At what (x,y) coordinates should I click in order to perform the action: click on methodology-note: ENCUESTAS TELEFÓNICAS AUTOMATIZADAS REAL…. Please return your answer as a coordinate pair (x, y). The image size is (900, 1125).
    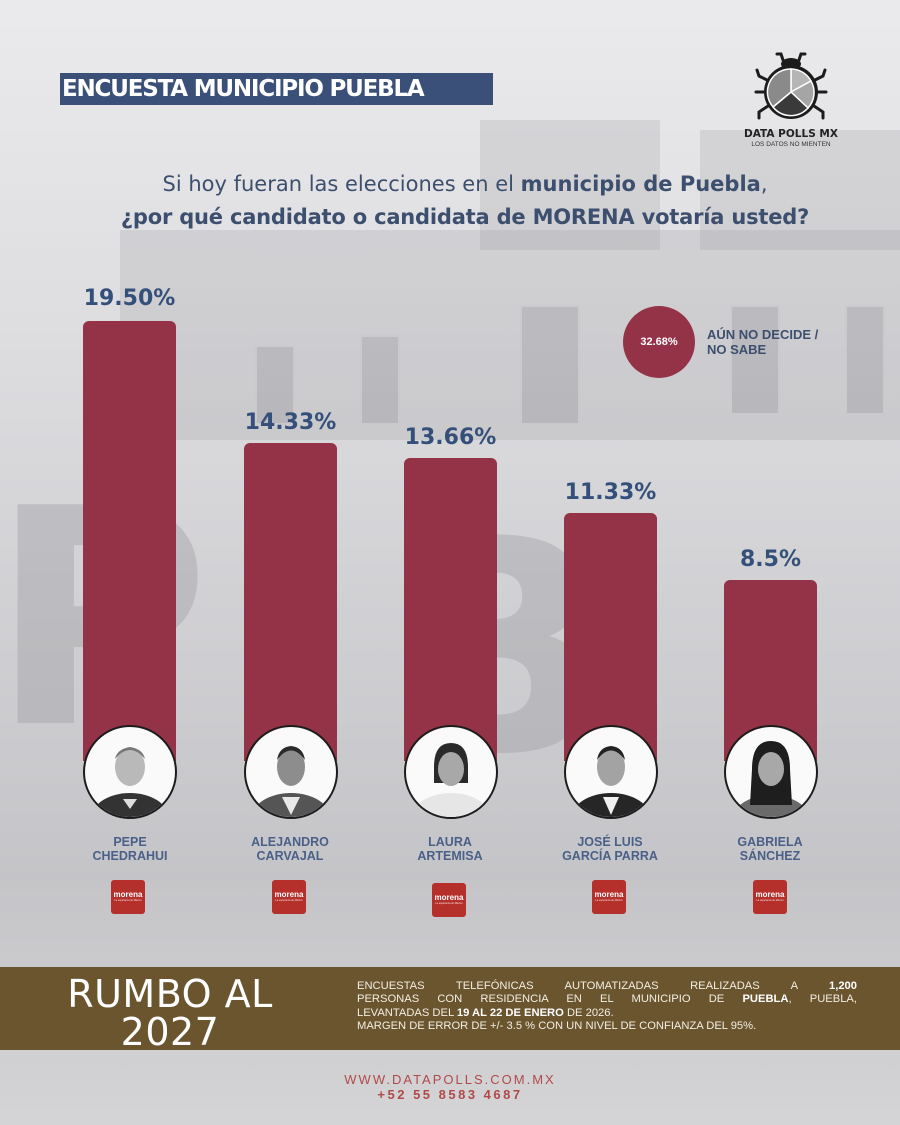
    Looking at the image, I should click on (607, 1006).